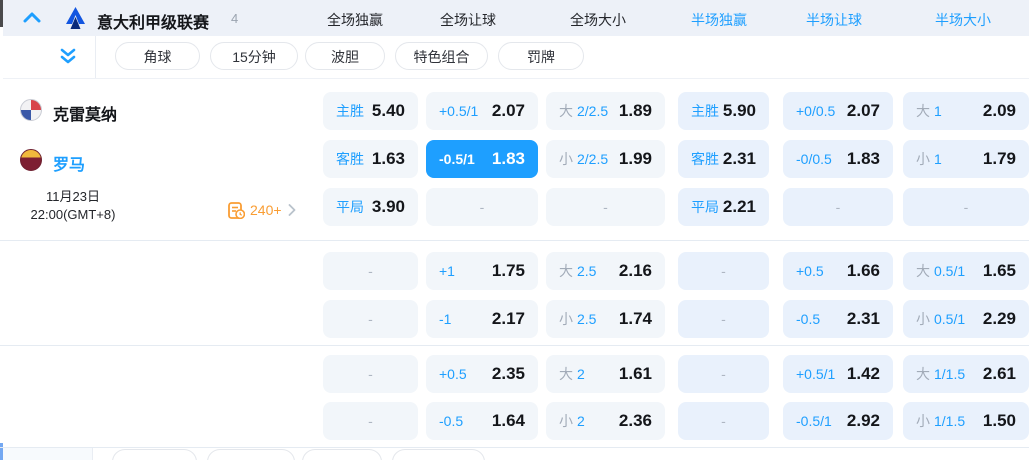 Image resolution: width=1029 pixels, height=460 pixels. What do you see at coordinates (254, 56) in the screenshot?
I see `filter-15min: 15分钟` at bounding box center [254, 56].